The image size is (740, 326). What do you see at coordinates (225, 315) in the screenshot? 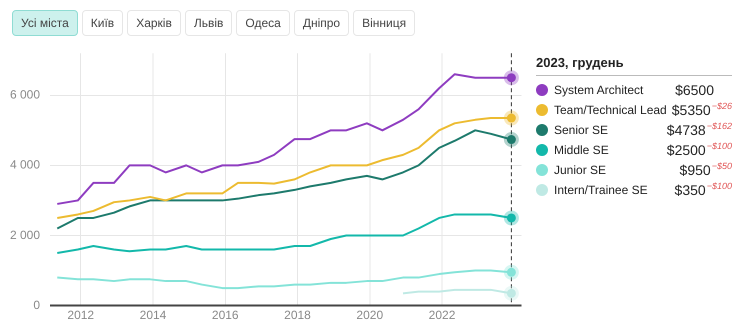
I see `x-tick-label: 2016` at bounding box center [225, 315].